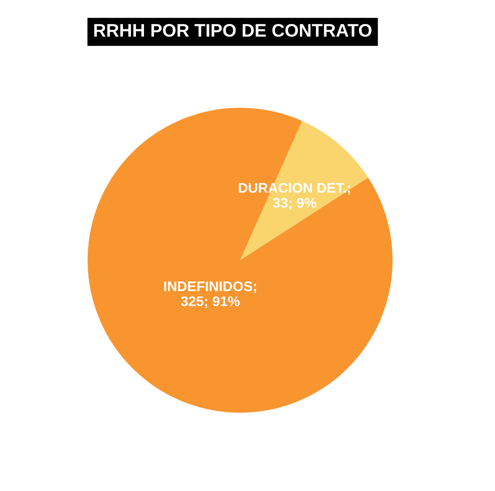  I want to click on slice-label: DURACION DET.; 33; 9%, so click(294, 196).